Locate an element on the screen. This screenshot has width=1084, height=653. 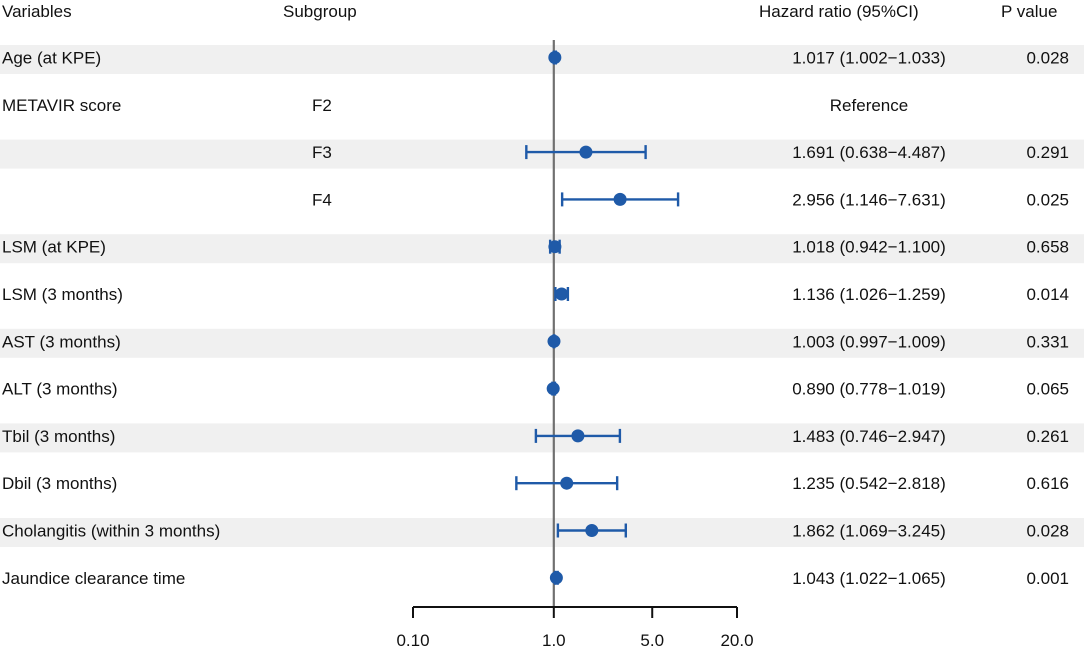
x-axis-tick-label: 0.10 is located at coordinates (412, 640).